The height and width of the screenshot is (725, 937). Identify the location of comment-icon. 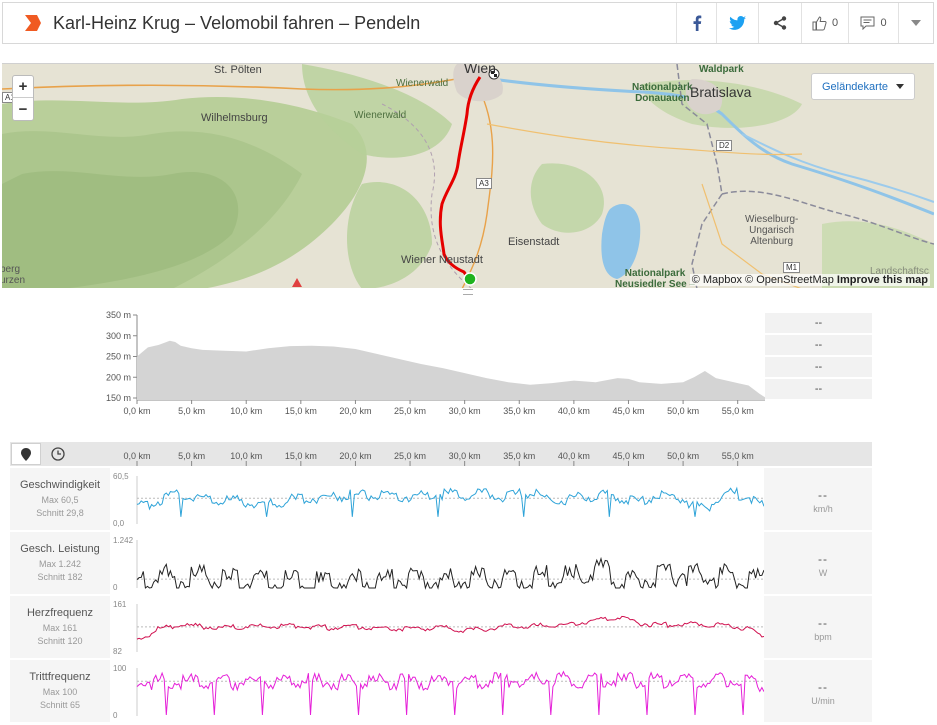
(867, 23).